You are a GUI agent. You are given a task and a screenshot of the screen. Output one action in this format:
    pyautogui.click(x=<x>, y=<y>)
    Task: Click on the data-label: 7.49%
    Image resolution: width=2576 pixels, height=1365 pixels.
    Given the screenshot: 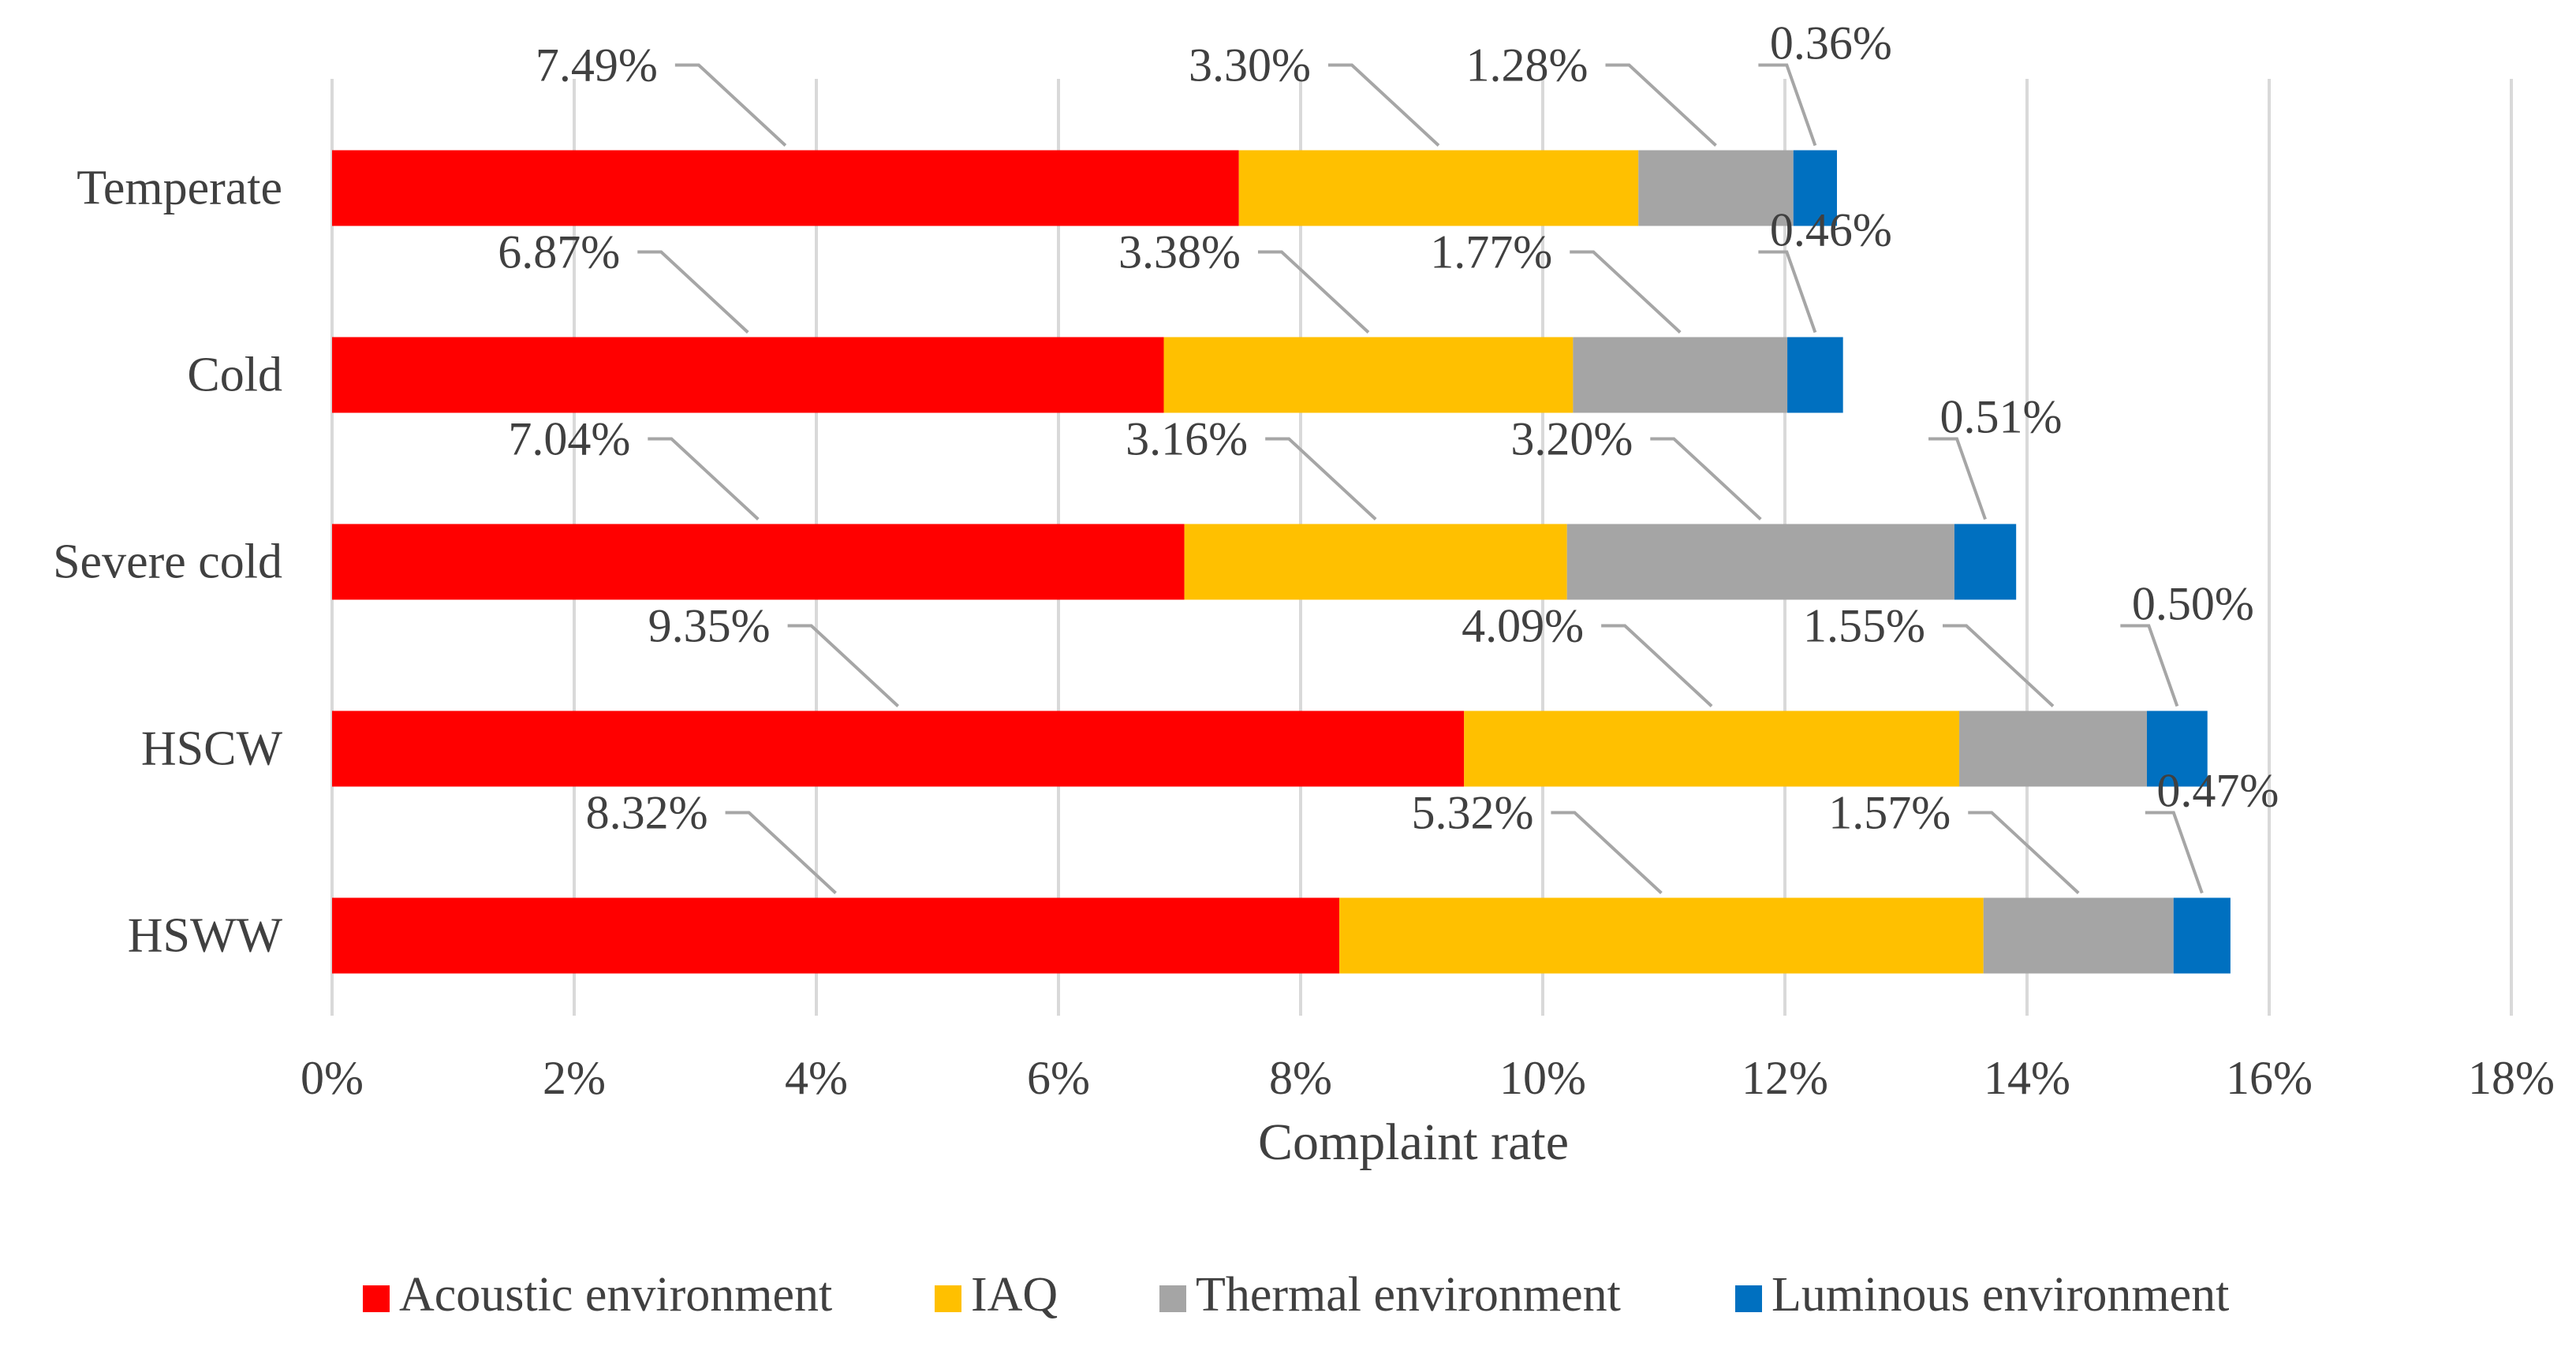 What is the action you would take?
    pyautogui.click(x=597, y=65)
    